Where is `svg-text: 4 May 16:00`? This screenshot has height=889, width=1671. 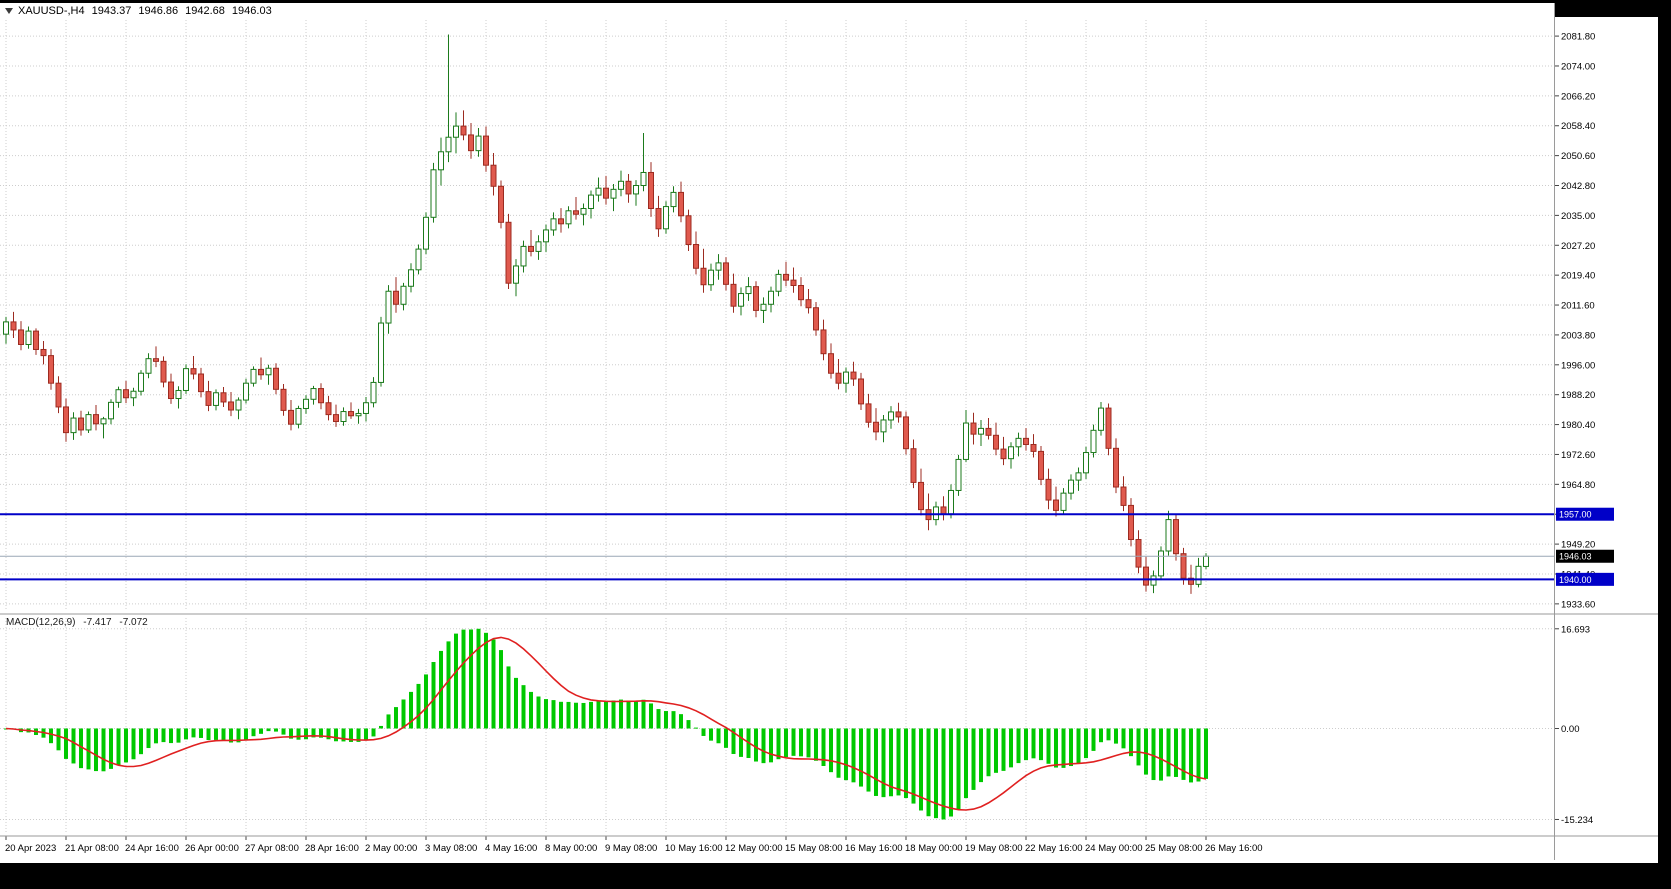
svg-text: 4 May 16:00 is located at coordinates (511, 848).